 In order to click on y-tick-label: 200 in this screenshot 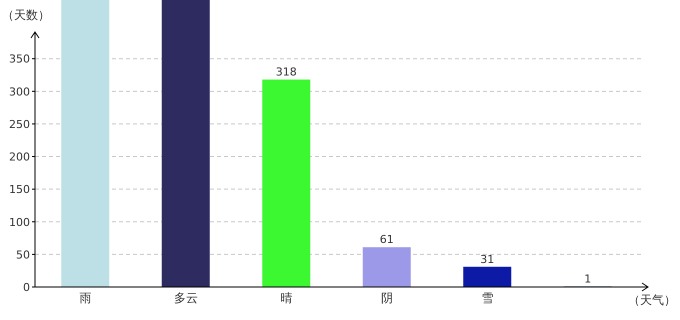, I will do `click(19, 157)`.